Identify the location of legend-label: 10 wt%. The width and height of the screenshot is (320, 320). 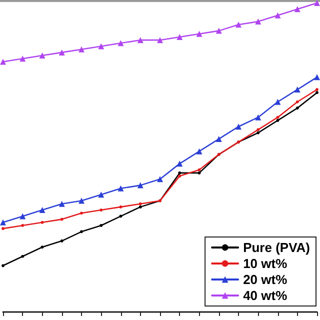
(265, 263).